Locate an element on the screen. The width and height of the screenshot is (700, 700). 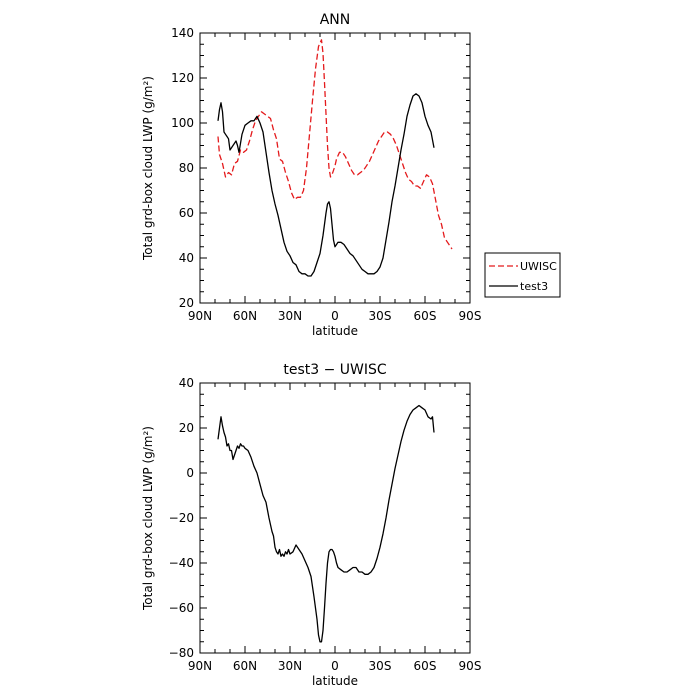
y-tick-label: −20 is located at coordinates (181, 518).